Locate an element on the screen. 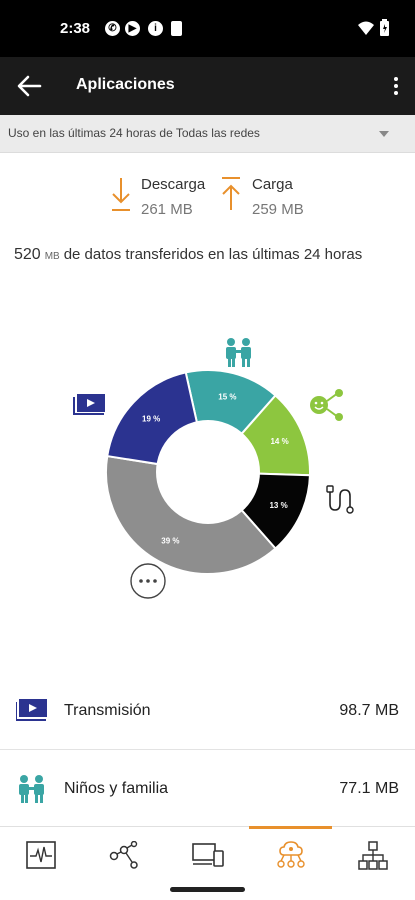 The image size is (415, 900). donut-slice-label: 19 % is located at coordinates (151, 419).